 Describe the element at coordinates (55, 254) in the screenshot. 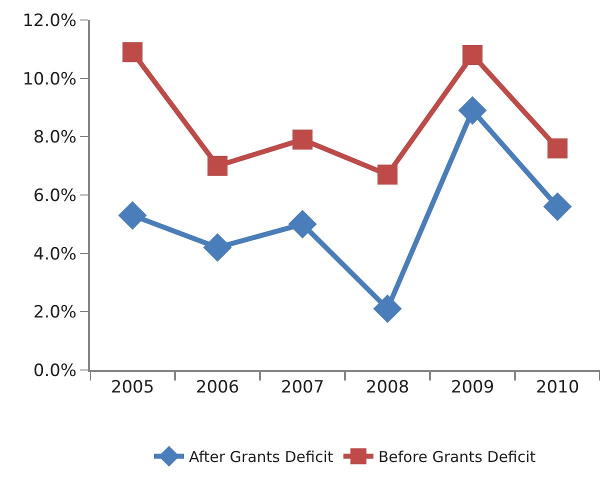

I see `y-tick-label: 4.0%` at that location.